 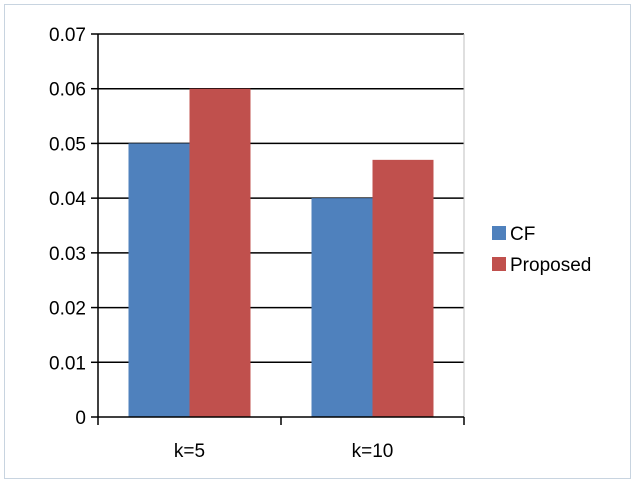 What do you see at coordinates (67, 254) in the screenshot?
I see `y-tick-label: 0.03` at bounding box center [67, 254].